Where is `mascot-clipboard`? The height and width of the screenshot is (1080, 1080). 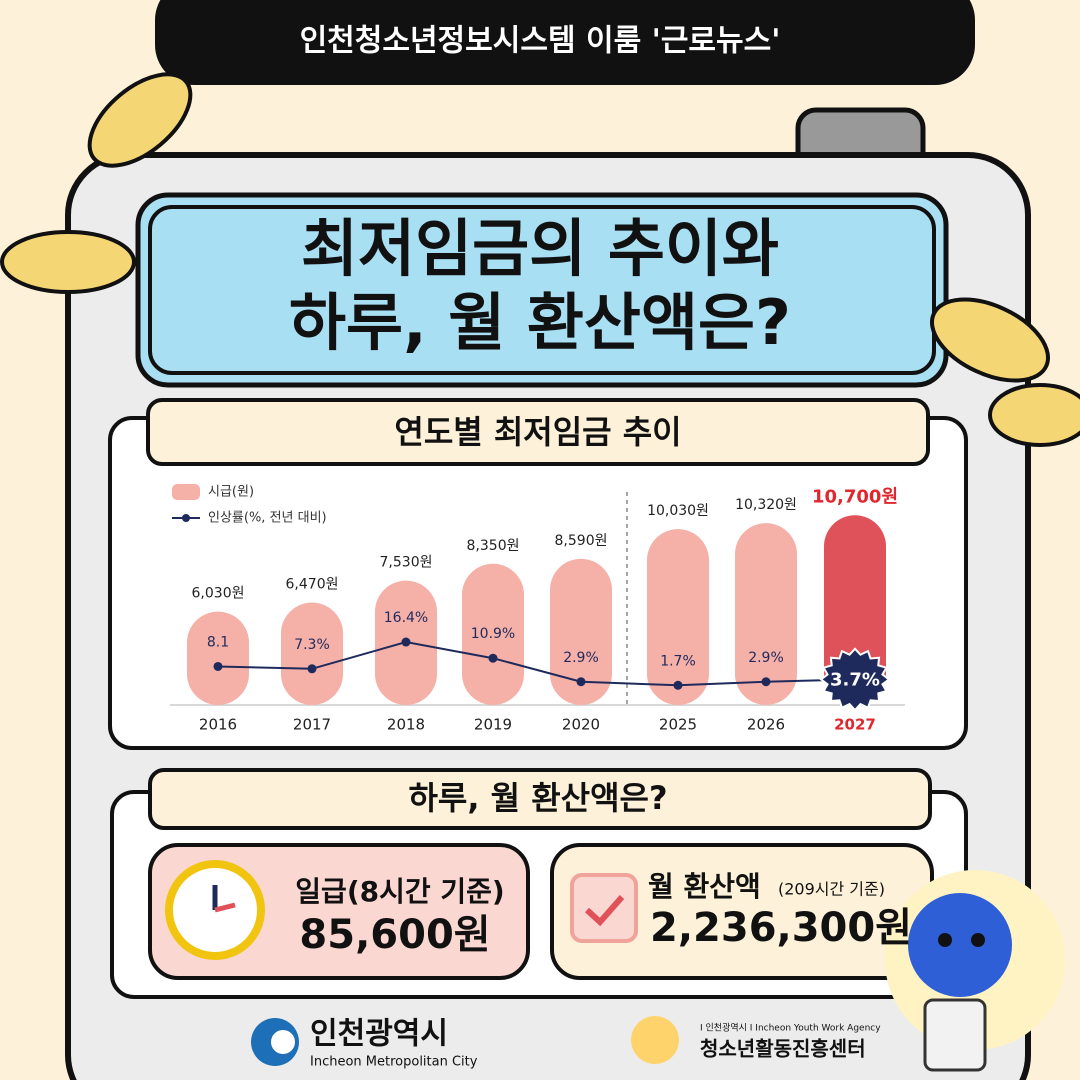 mascot-clipboard is located at coordinates (955, 1035).